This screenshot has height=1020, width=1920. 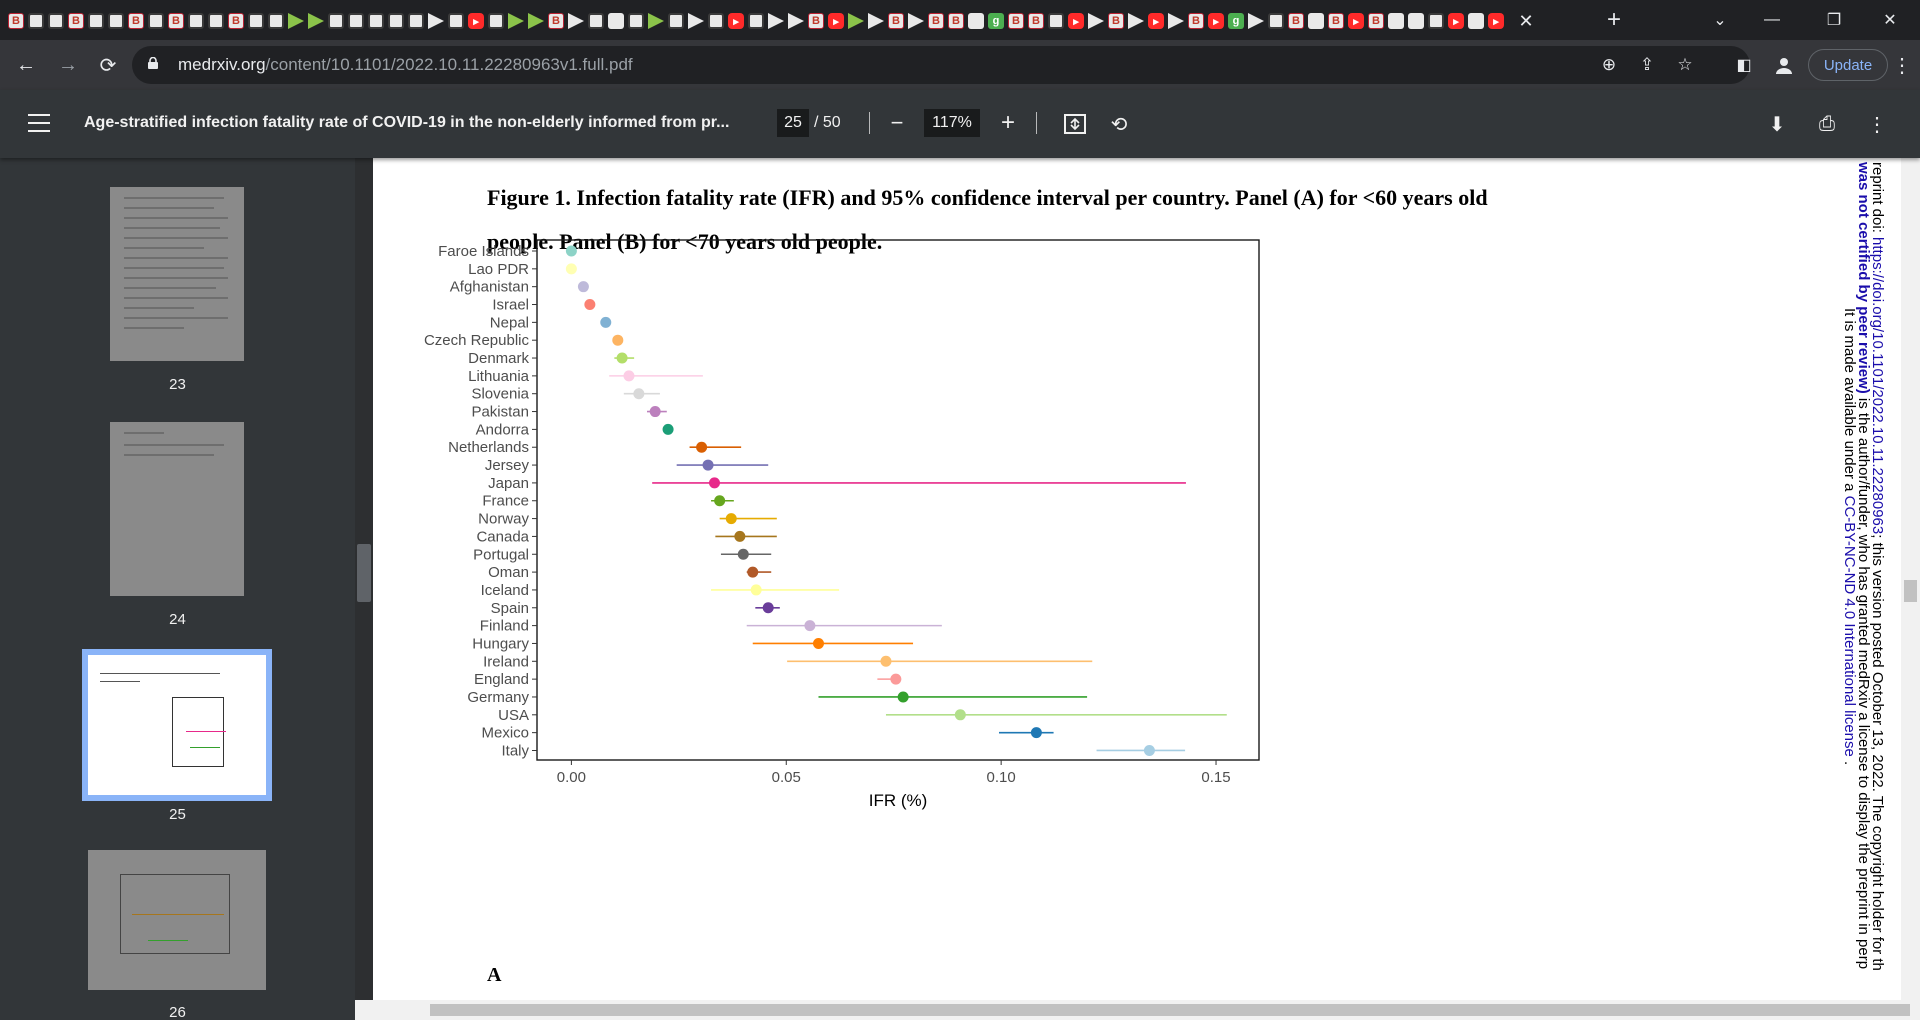 I want to click on zoom-in-button: +, so click(x=1007, y=122).